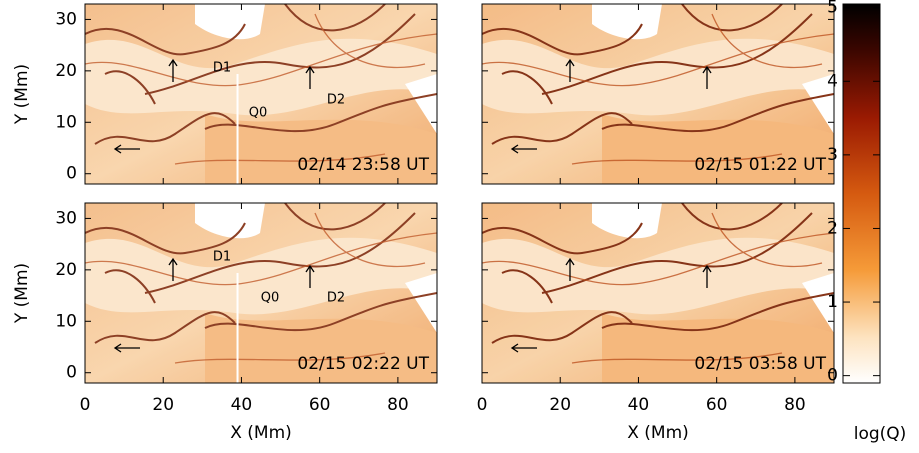 Image resolution: width=919 pixels, height=453 pixels. Describe the element at coordinates (363, 364) in the screenshot. I see `timestamp-label: 02/15 02:22 UT` at that location.